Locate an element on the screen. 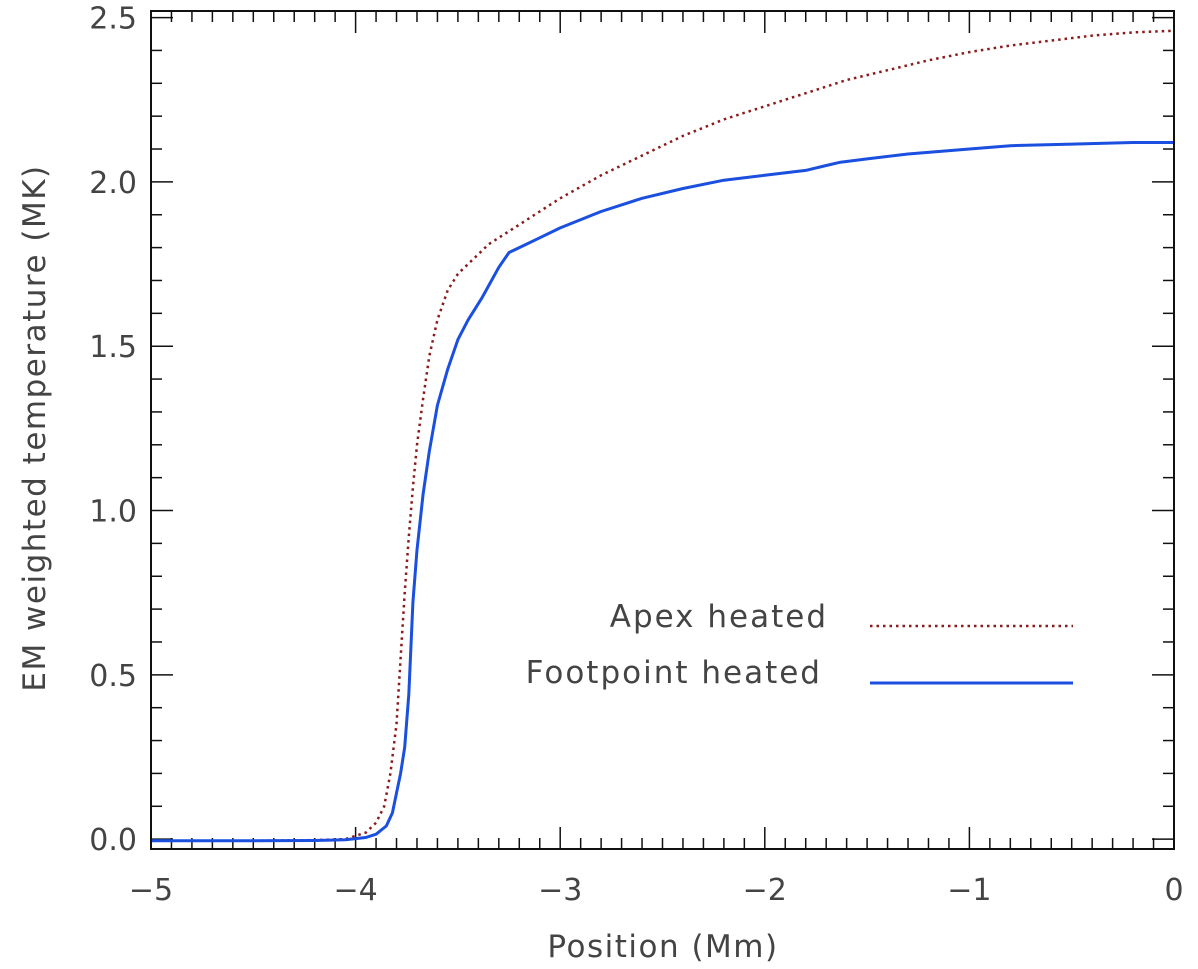  x-axis-label: Position (Mm) is located at coordinates (662, 947).